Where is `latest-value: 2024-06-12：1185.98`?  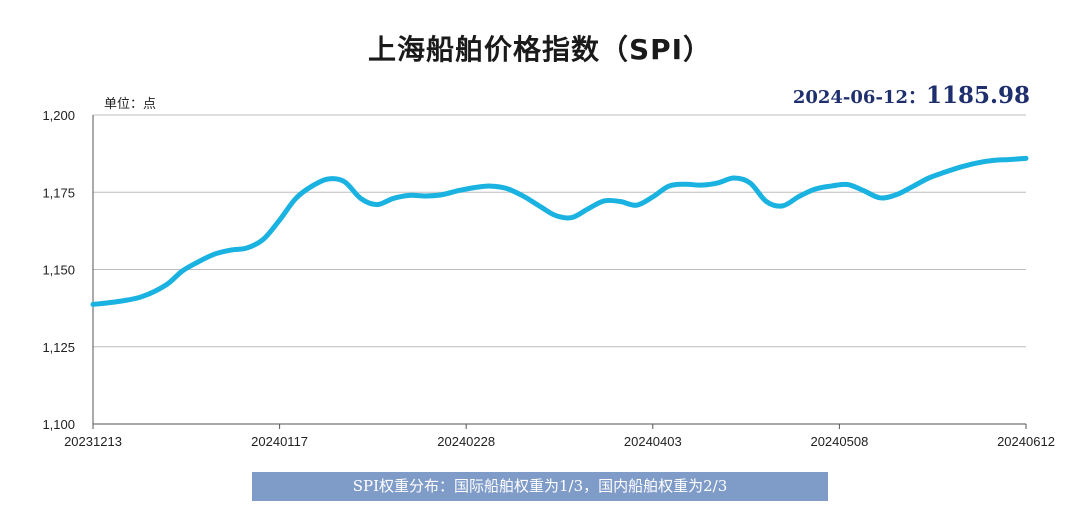 latest-value: 2024-06-12：1185.98 is located at coordinates (911, 95).